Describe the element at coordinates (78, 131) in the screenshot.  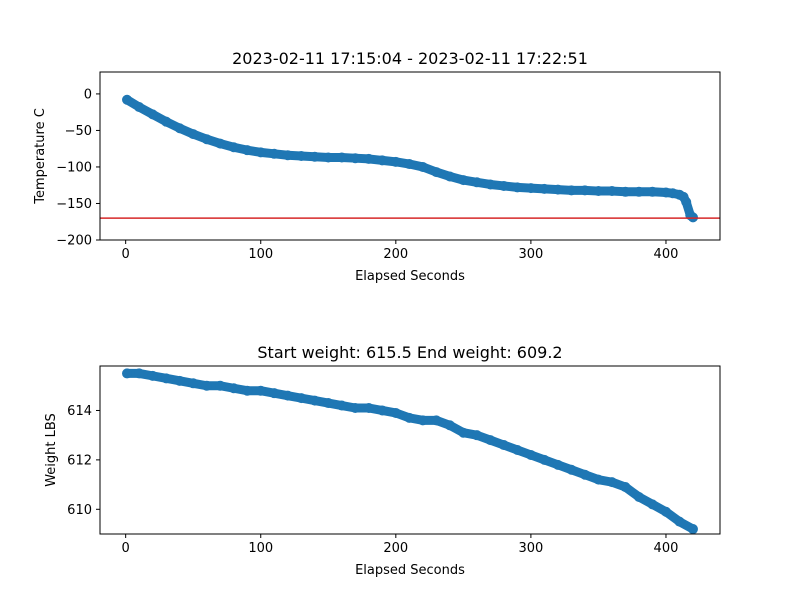
I see `temperature-y-tick-label: −50` at that location.